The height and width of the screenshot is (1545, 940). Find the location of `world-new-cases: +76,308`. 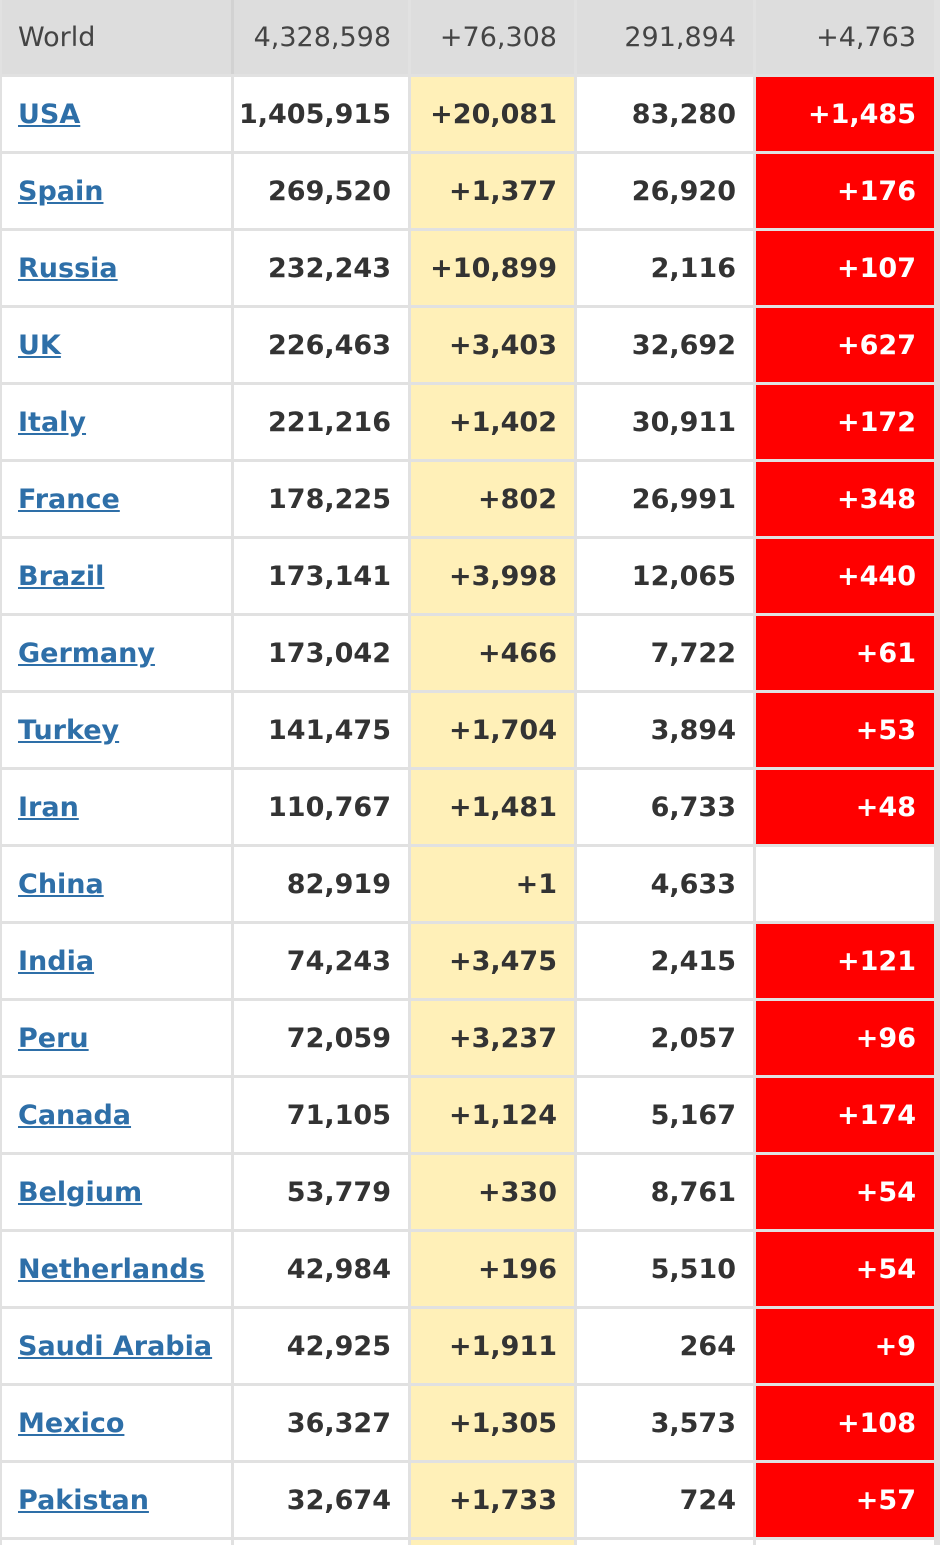

world-new-cases: +76,308 is located at coordinates (494, 37).